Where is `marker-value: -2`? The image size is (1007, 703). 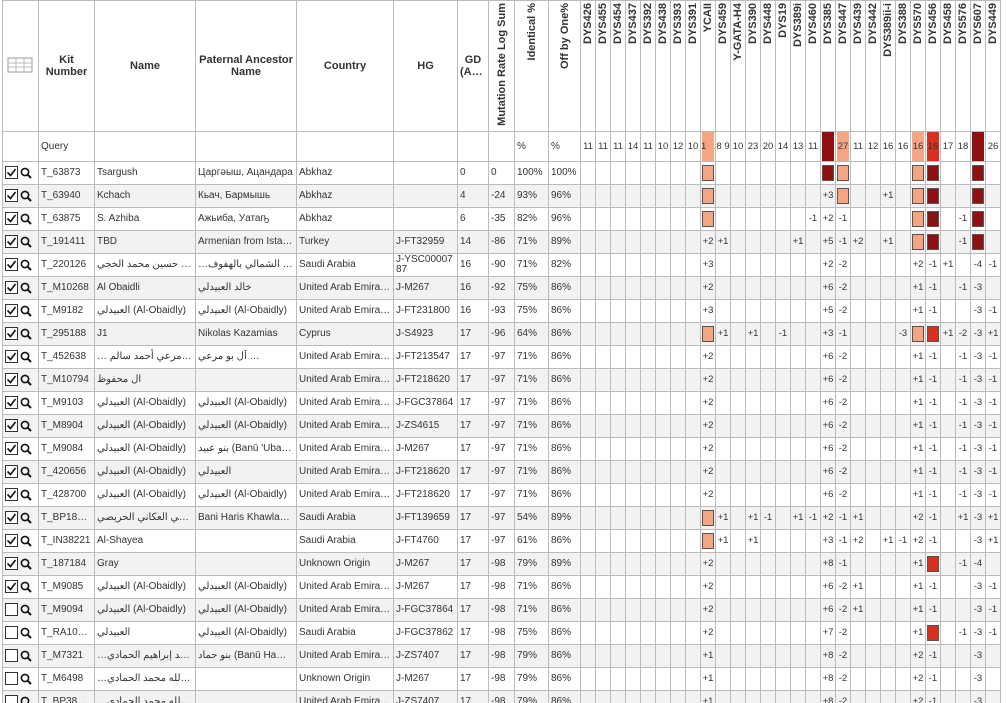 marker-value: -2 is located at coordinates (843, 449).